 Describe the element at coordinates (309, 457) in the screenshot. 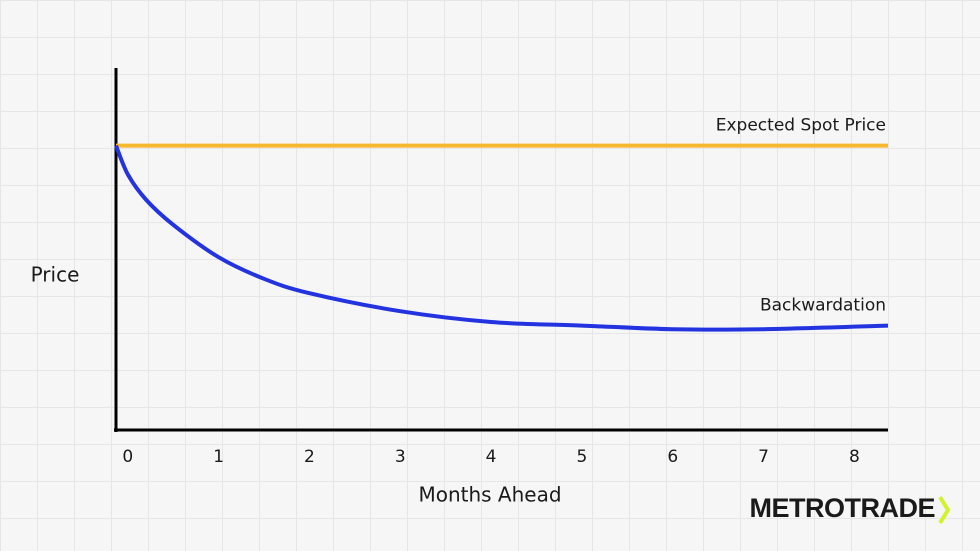

I see `x-tick-label: 2` at that location.